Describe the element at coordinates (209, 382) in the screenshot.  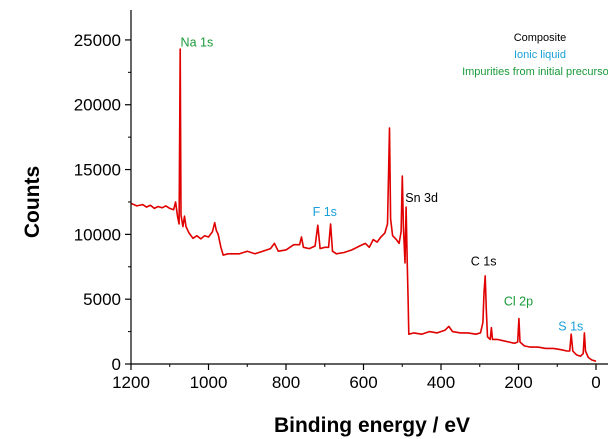
I see `x-tick-label: 1000` at that location.